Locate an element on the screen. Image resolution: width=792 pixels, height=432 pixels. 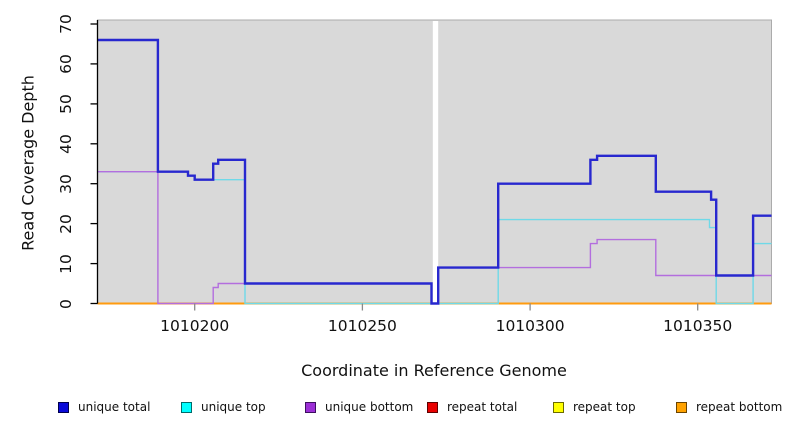
legend-item-unique-bottom: unique bottom is located at coordinates (359, 407).